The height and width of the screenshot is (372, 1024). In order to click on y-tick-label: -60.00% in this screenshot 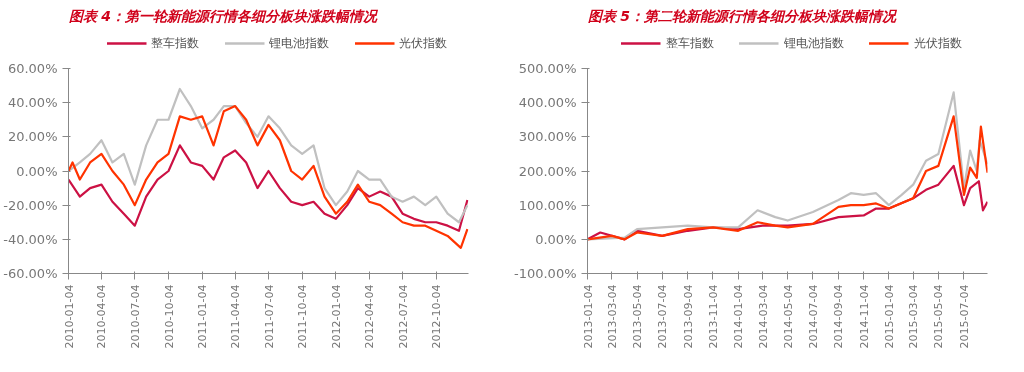, I will do `click(30, 273)`.